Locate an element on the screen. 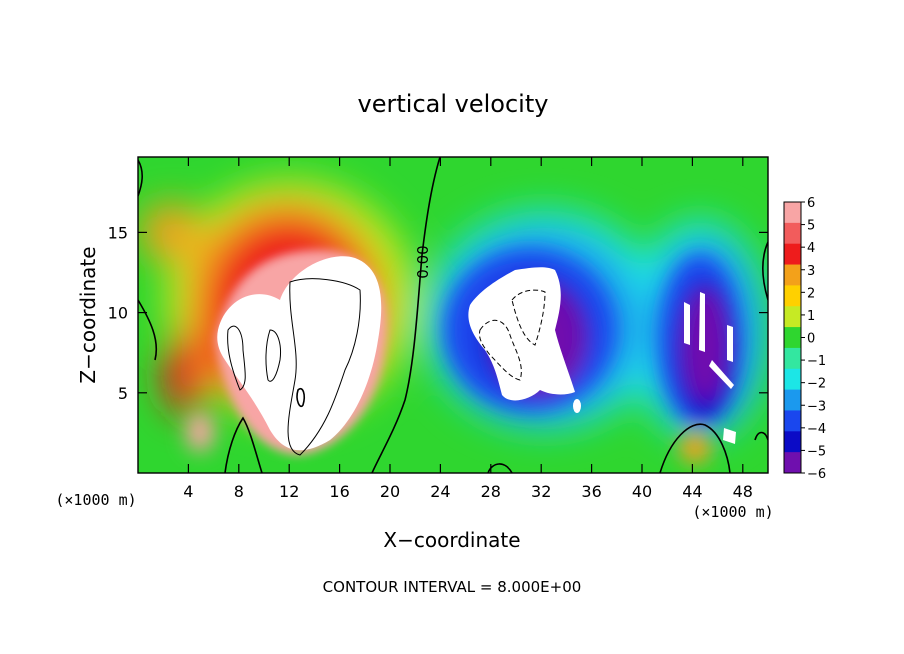 Image resolution: width=904 pixels, height=654 pixels. x-axis-label: X−coordinate is located at coordinates (451, 540).